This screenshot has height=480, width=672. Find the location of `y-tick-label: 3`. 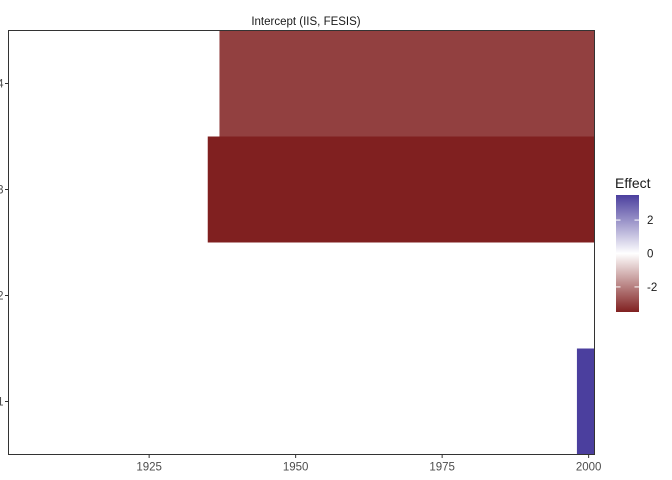

y-tick-label: 3 is located at coordinates (2, 191).